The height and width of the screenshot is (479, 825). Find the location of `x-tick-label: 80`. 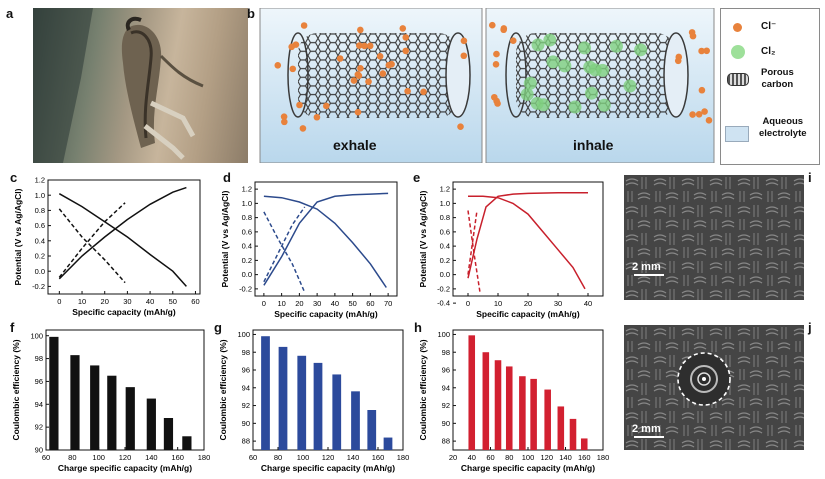

x-tick-label: 80 is located at coordinates (509, 457).